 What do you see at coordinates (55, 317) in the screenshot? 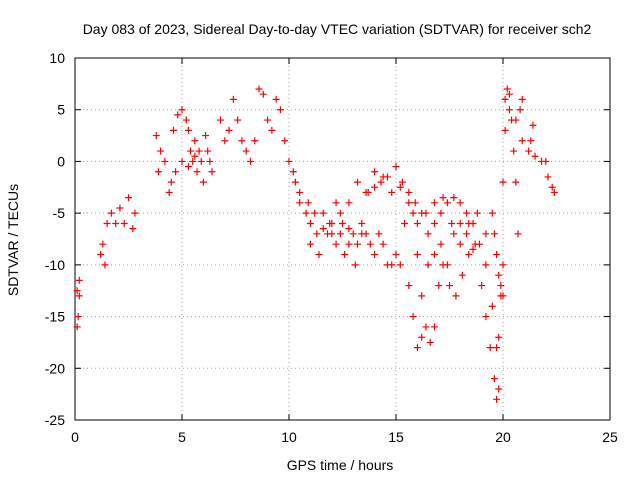
I see `y-tick-label: -15` at bounding box center [55, 317].